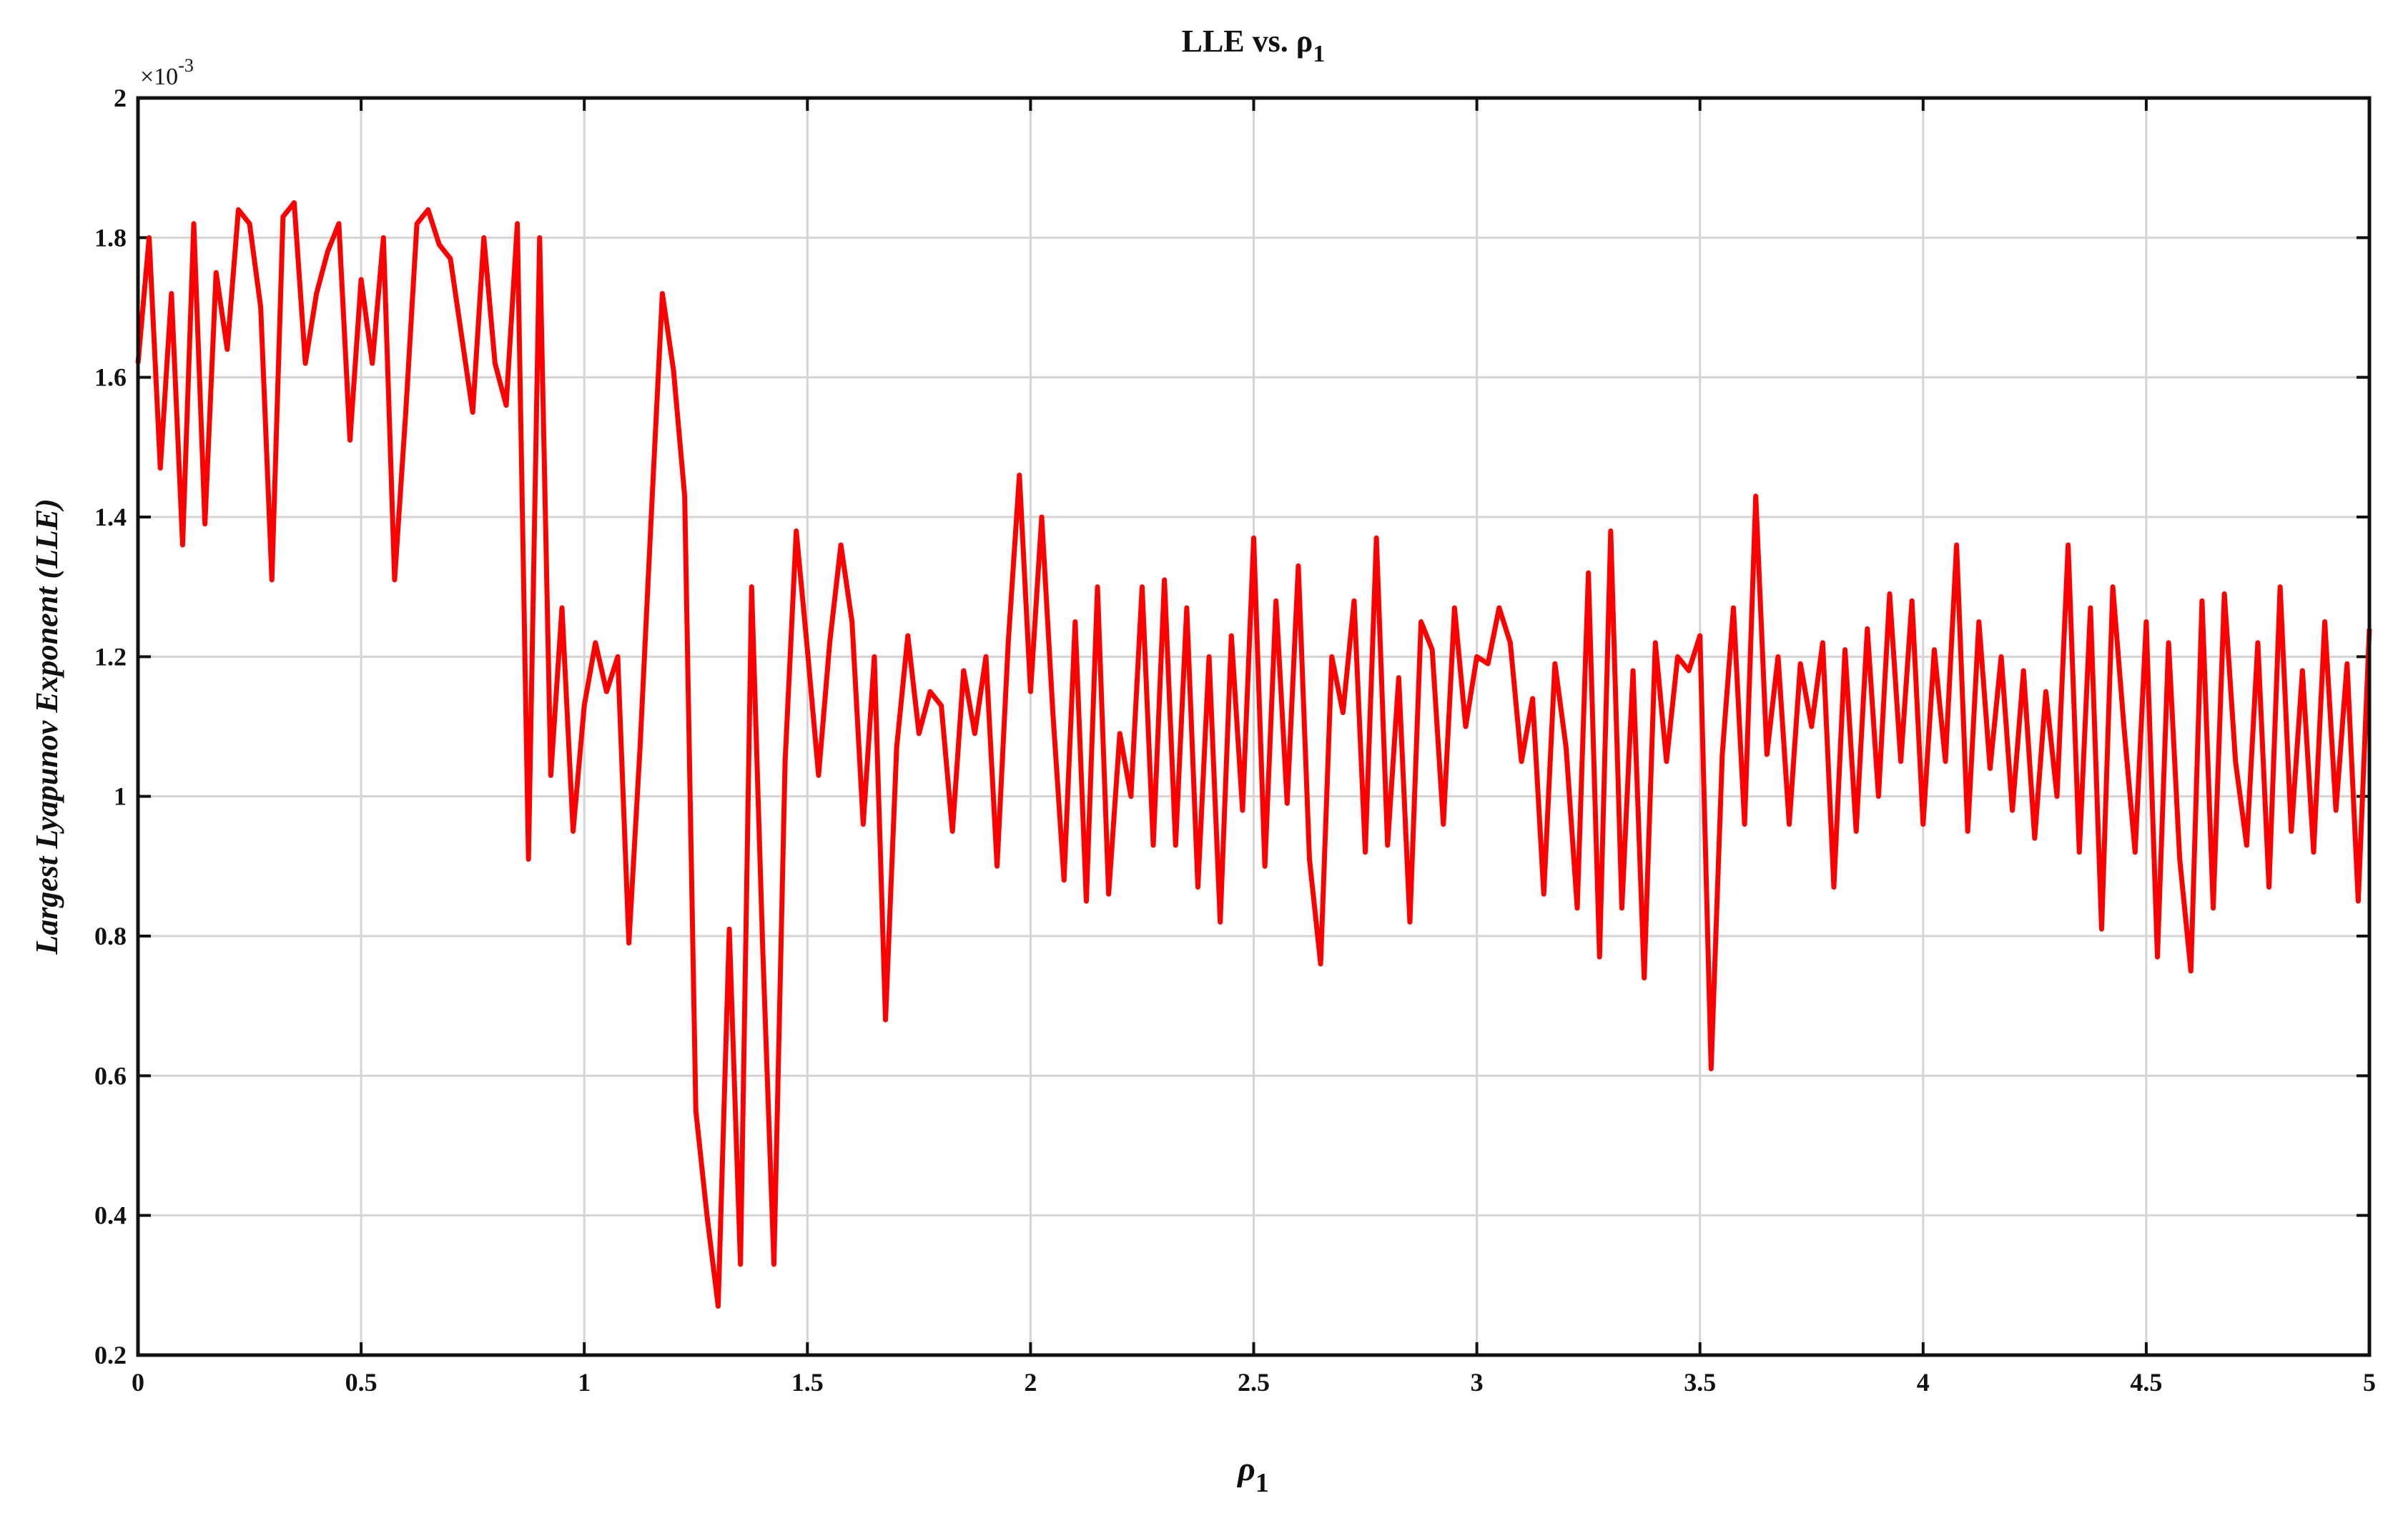 The image size is (2408, 1516). I want to click on y-tick-label: 2, so click(120, 98).